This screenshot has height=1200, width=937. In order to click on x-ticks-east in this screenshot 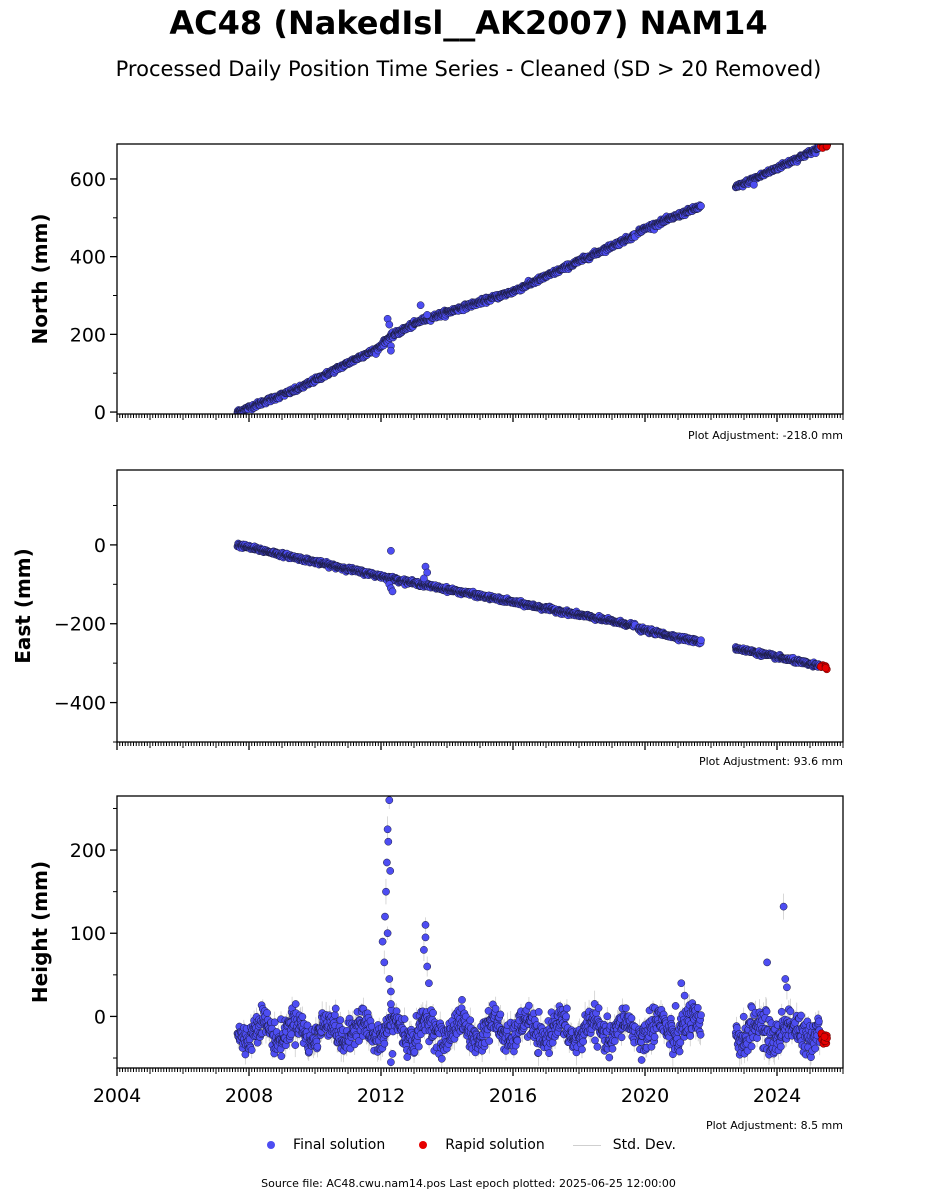, I will do `click(480, 746)`.